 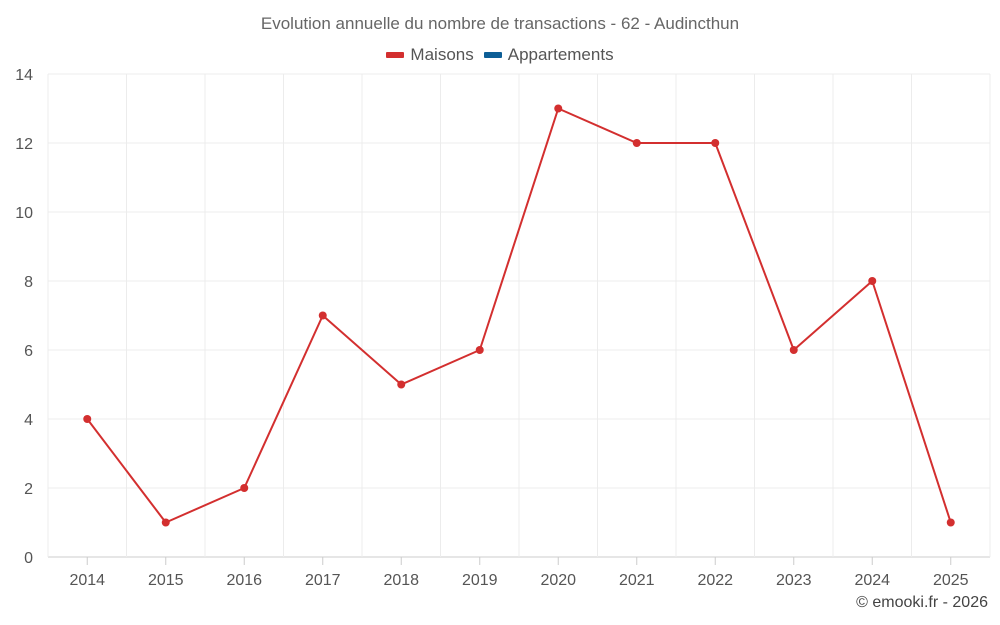 What do you see at coordinates (87, 580) in the screenshot?
I see `x-tick-label: 2014` at bounding box center [87, 580].